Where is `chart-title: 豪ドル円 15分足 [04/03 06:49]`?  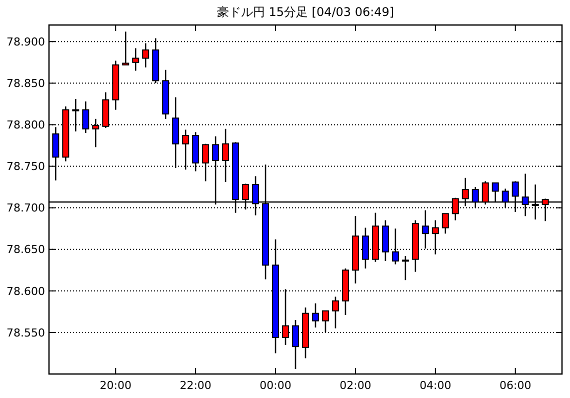
chart-title: 豪ドル円 15分足 [04/03 06:49] is located at coordinates (305, 12).